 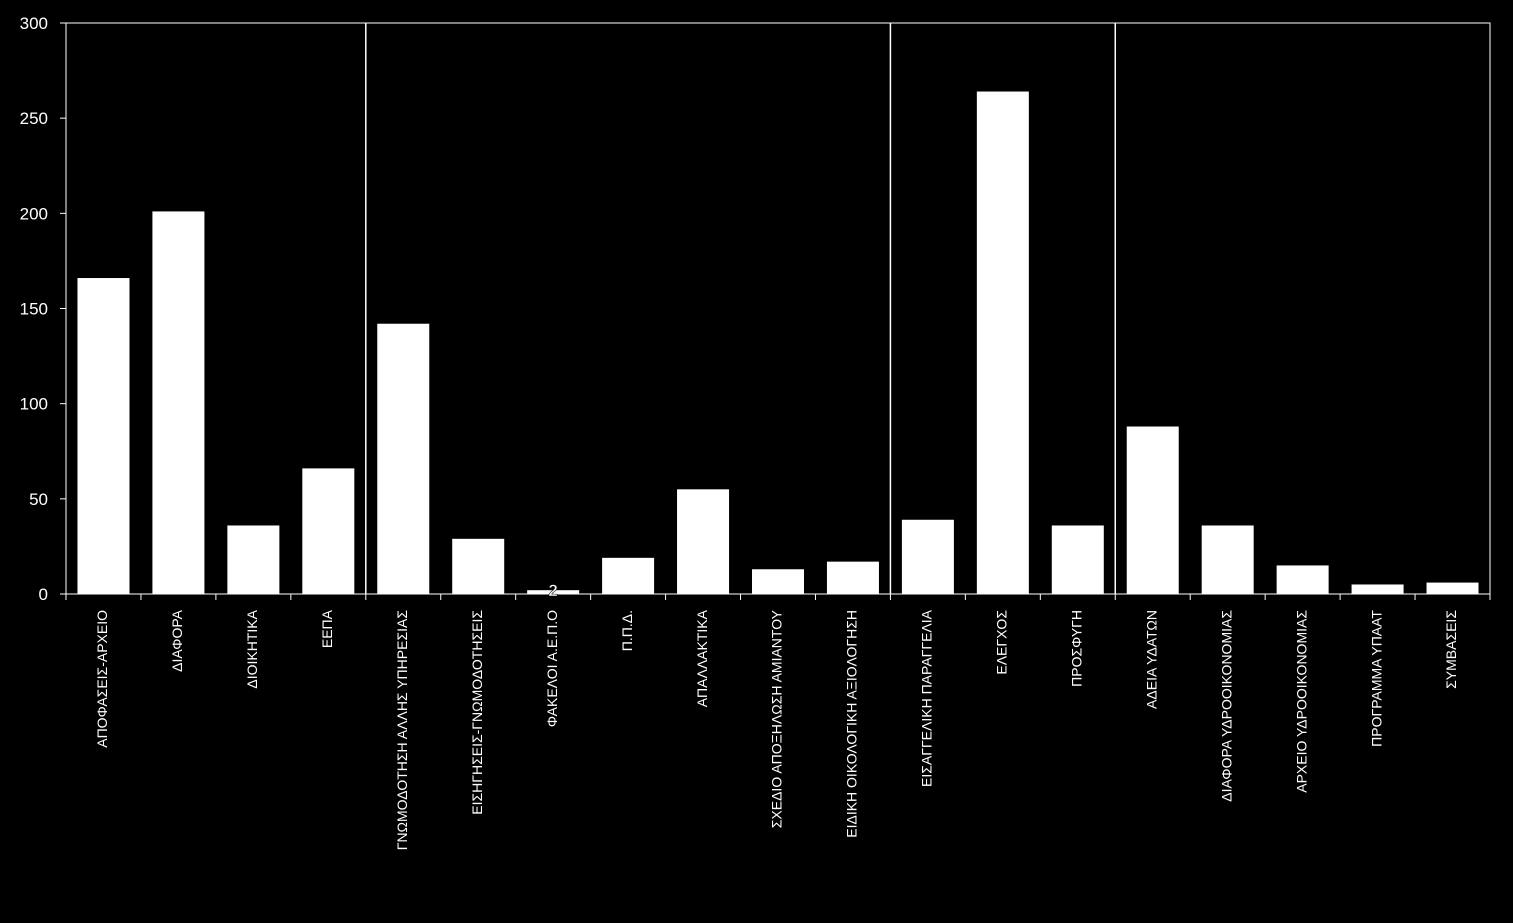 I want to click on y-tick-label: 100, so click(x=34, y=404).